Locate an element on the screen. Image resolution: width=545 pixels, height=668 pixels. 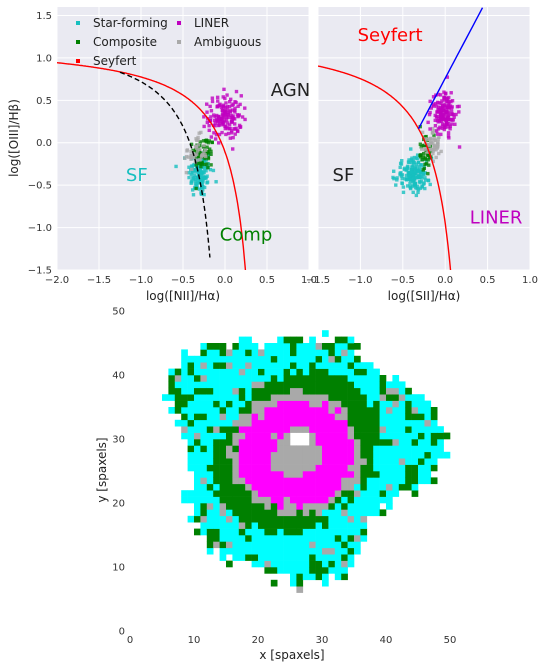
x-tick-label: 50 is located at coordinates (450, 640).